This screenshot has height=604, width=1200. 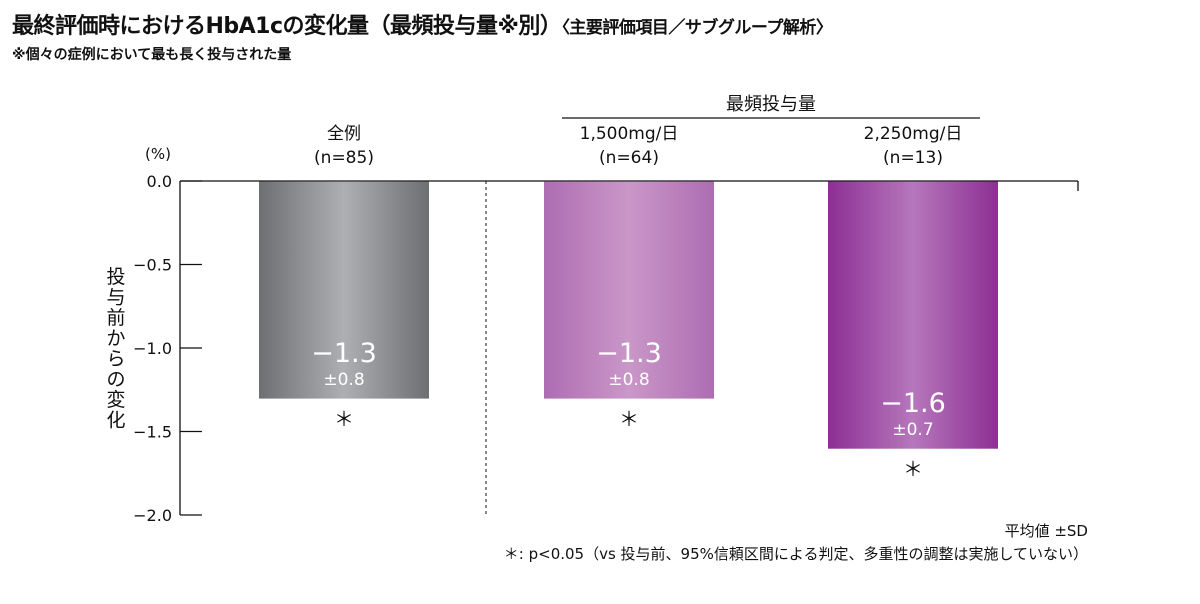 I want to click on stat-label: 平均値 ±SD, so click(x=1046, y=531).